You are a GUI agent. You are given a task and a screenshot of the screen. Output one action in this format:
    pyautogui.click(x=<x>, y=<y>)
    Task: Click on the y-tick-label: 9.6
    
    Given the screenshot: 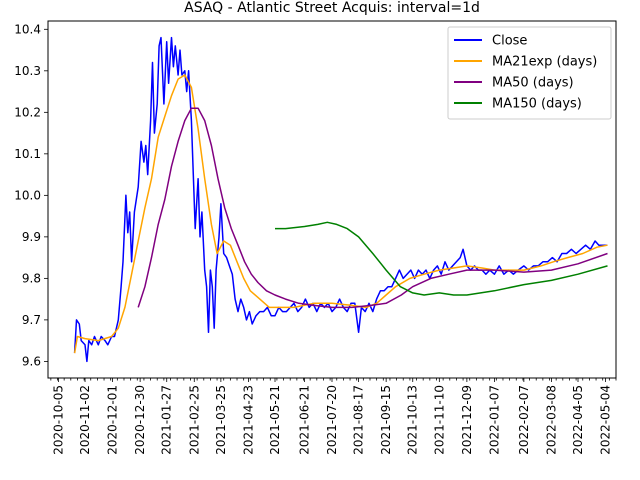 What is the action you would take?
    pyautogui.click(x=31, y=361)
    